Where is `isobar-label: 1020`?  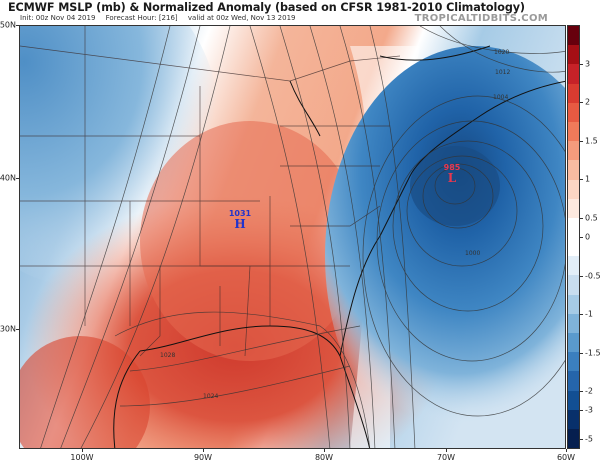 isobar-label: 1020 is located at coordinates (502, 52).